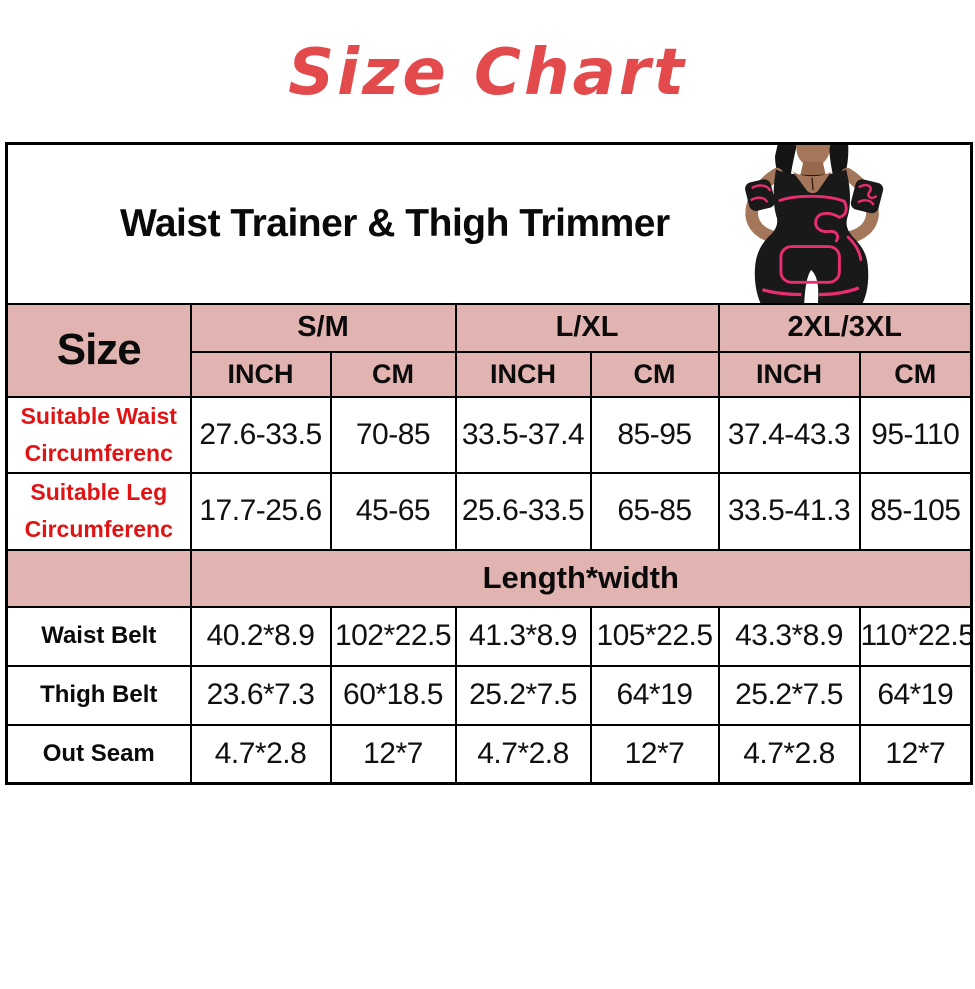  What do you see at coordinates (654, 511) in the screenshot?
I see `measurement-value: 65-85` at bounding box center [654, 511].